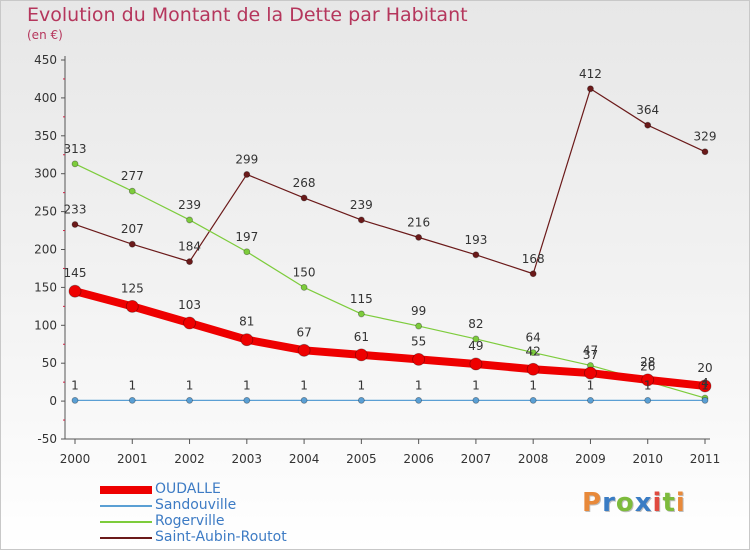  What do you see at coordinates (590, 459) in the screenshot?
I see `x-tick-label: 2009` at bounding box center [590, 459].